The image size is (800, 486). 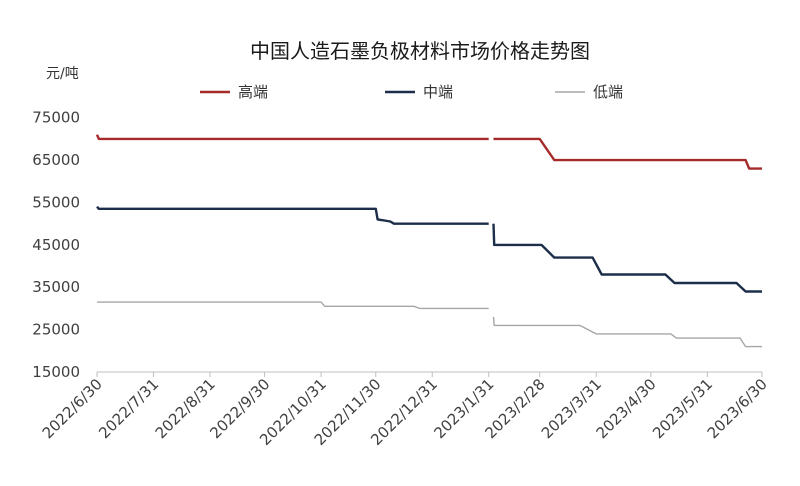 I want to click on y-axis: 75000 65000 55000 45000 35000 25000 15000, so click(x=56, y=245).